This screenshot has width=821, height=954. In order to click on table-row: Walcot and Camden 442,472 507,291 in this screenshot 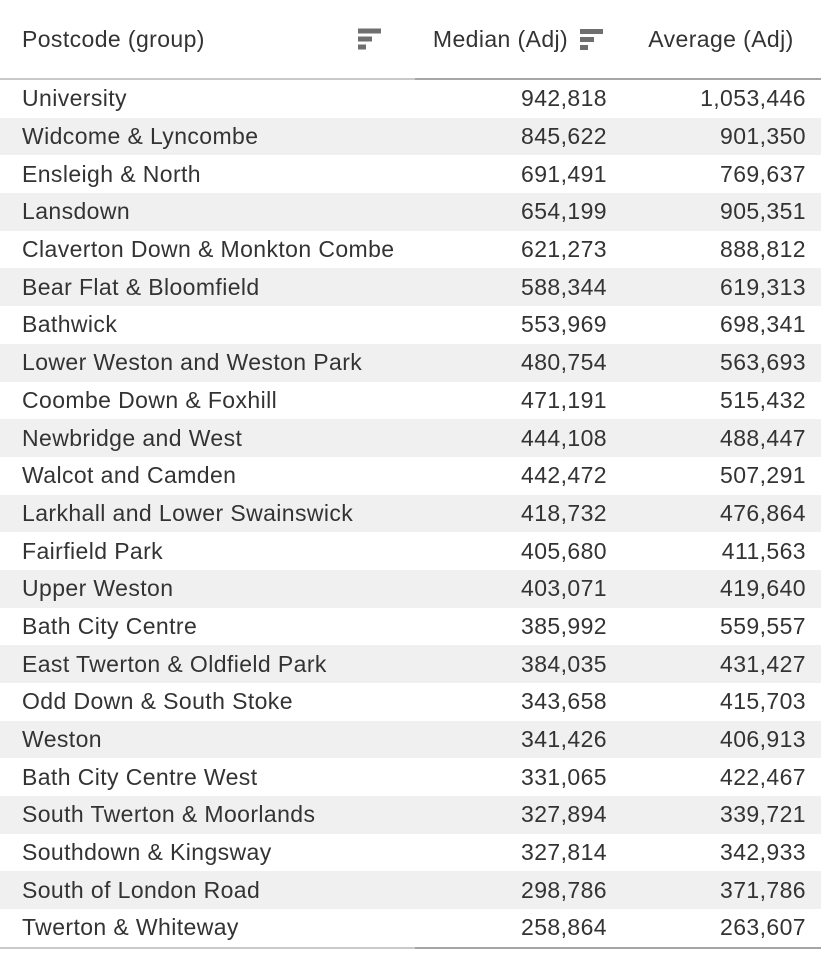, I will do `click(410, 476)`.